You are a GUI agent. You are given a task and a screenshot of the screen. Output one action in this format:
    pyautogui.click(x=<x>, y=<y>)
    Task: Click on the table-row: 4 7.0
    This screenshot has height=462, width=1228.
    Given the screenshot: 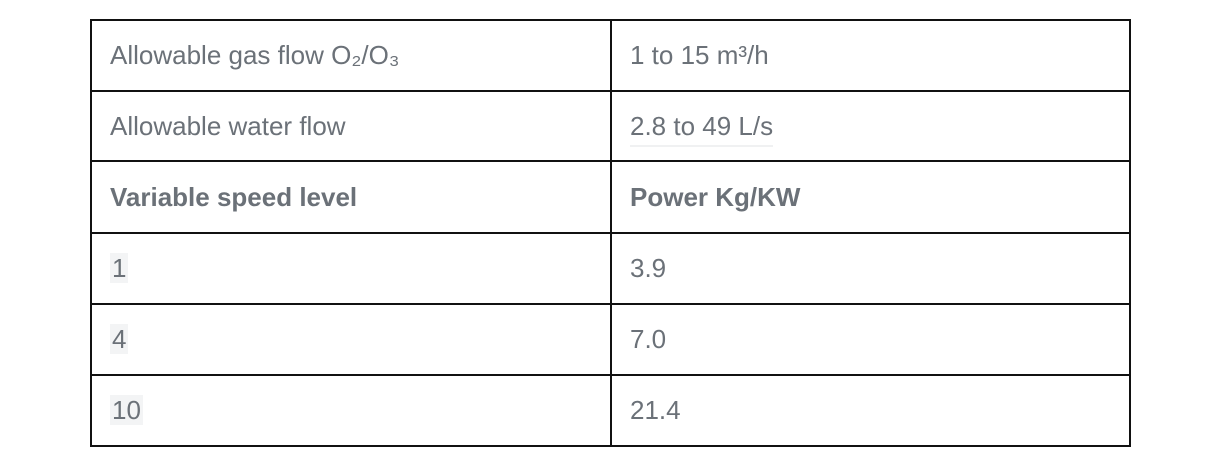 What is the action you would take?
    pyautogui.click(x=610, y=339)
    